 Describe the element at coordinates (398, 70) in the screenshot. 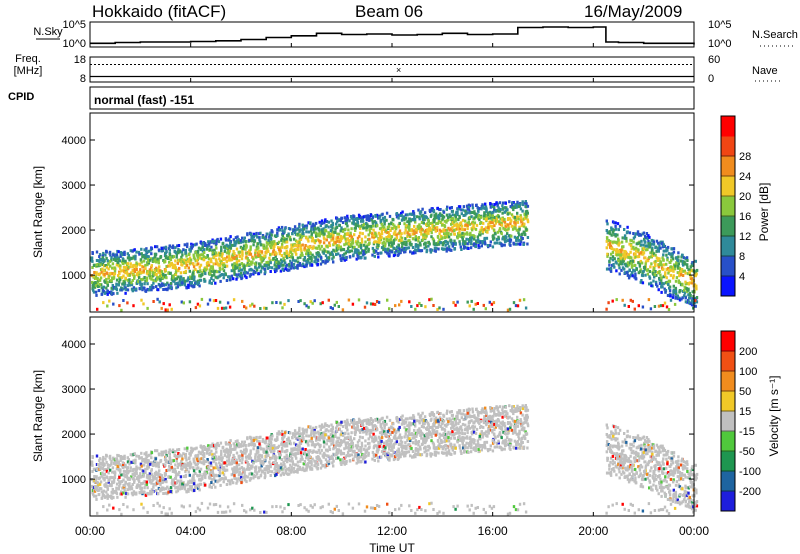

I see `freq-marker: ×` at that location.